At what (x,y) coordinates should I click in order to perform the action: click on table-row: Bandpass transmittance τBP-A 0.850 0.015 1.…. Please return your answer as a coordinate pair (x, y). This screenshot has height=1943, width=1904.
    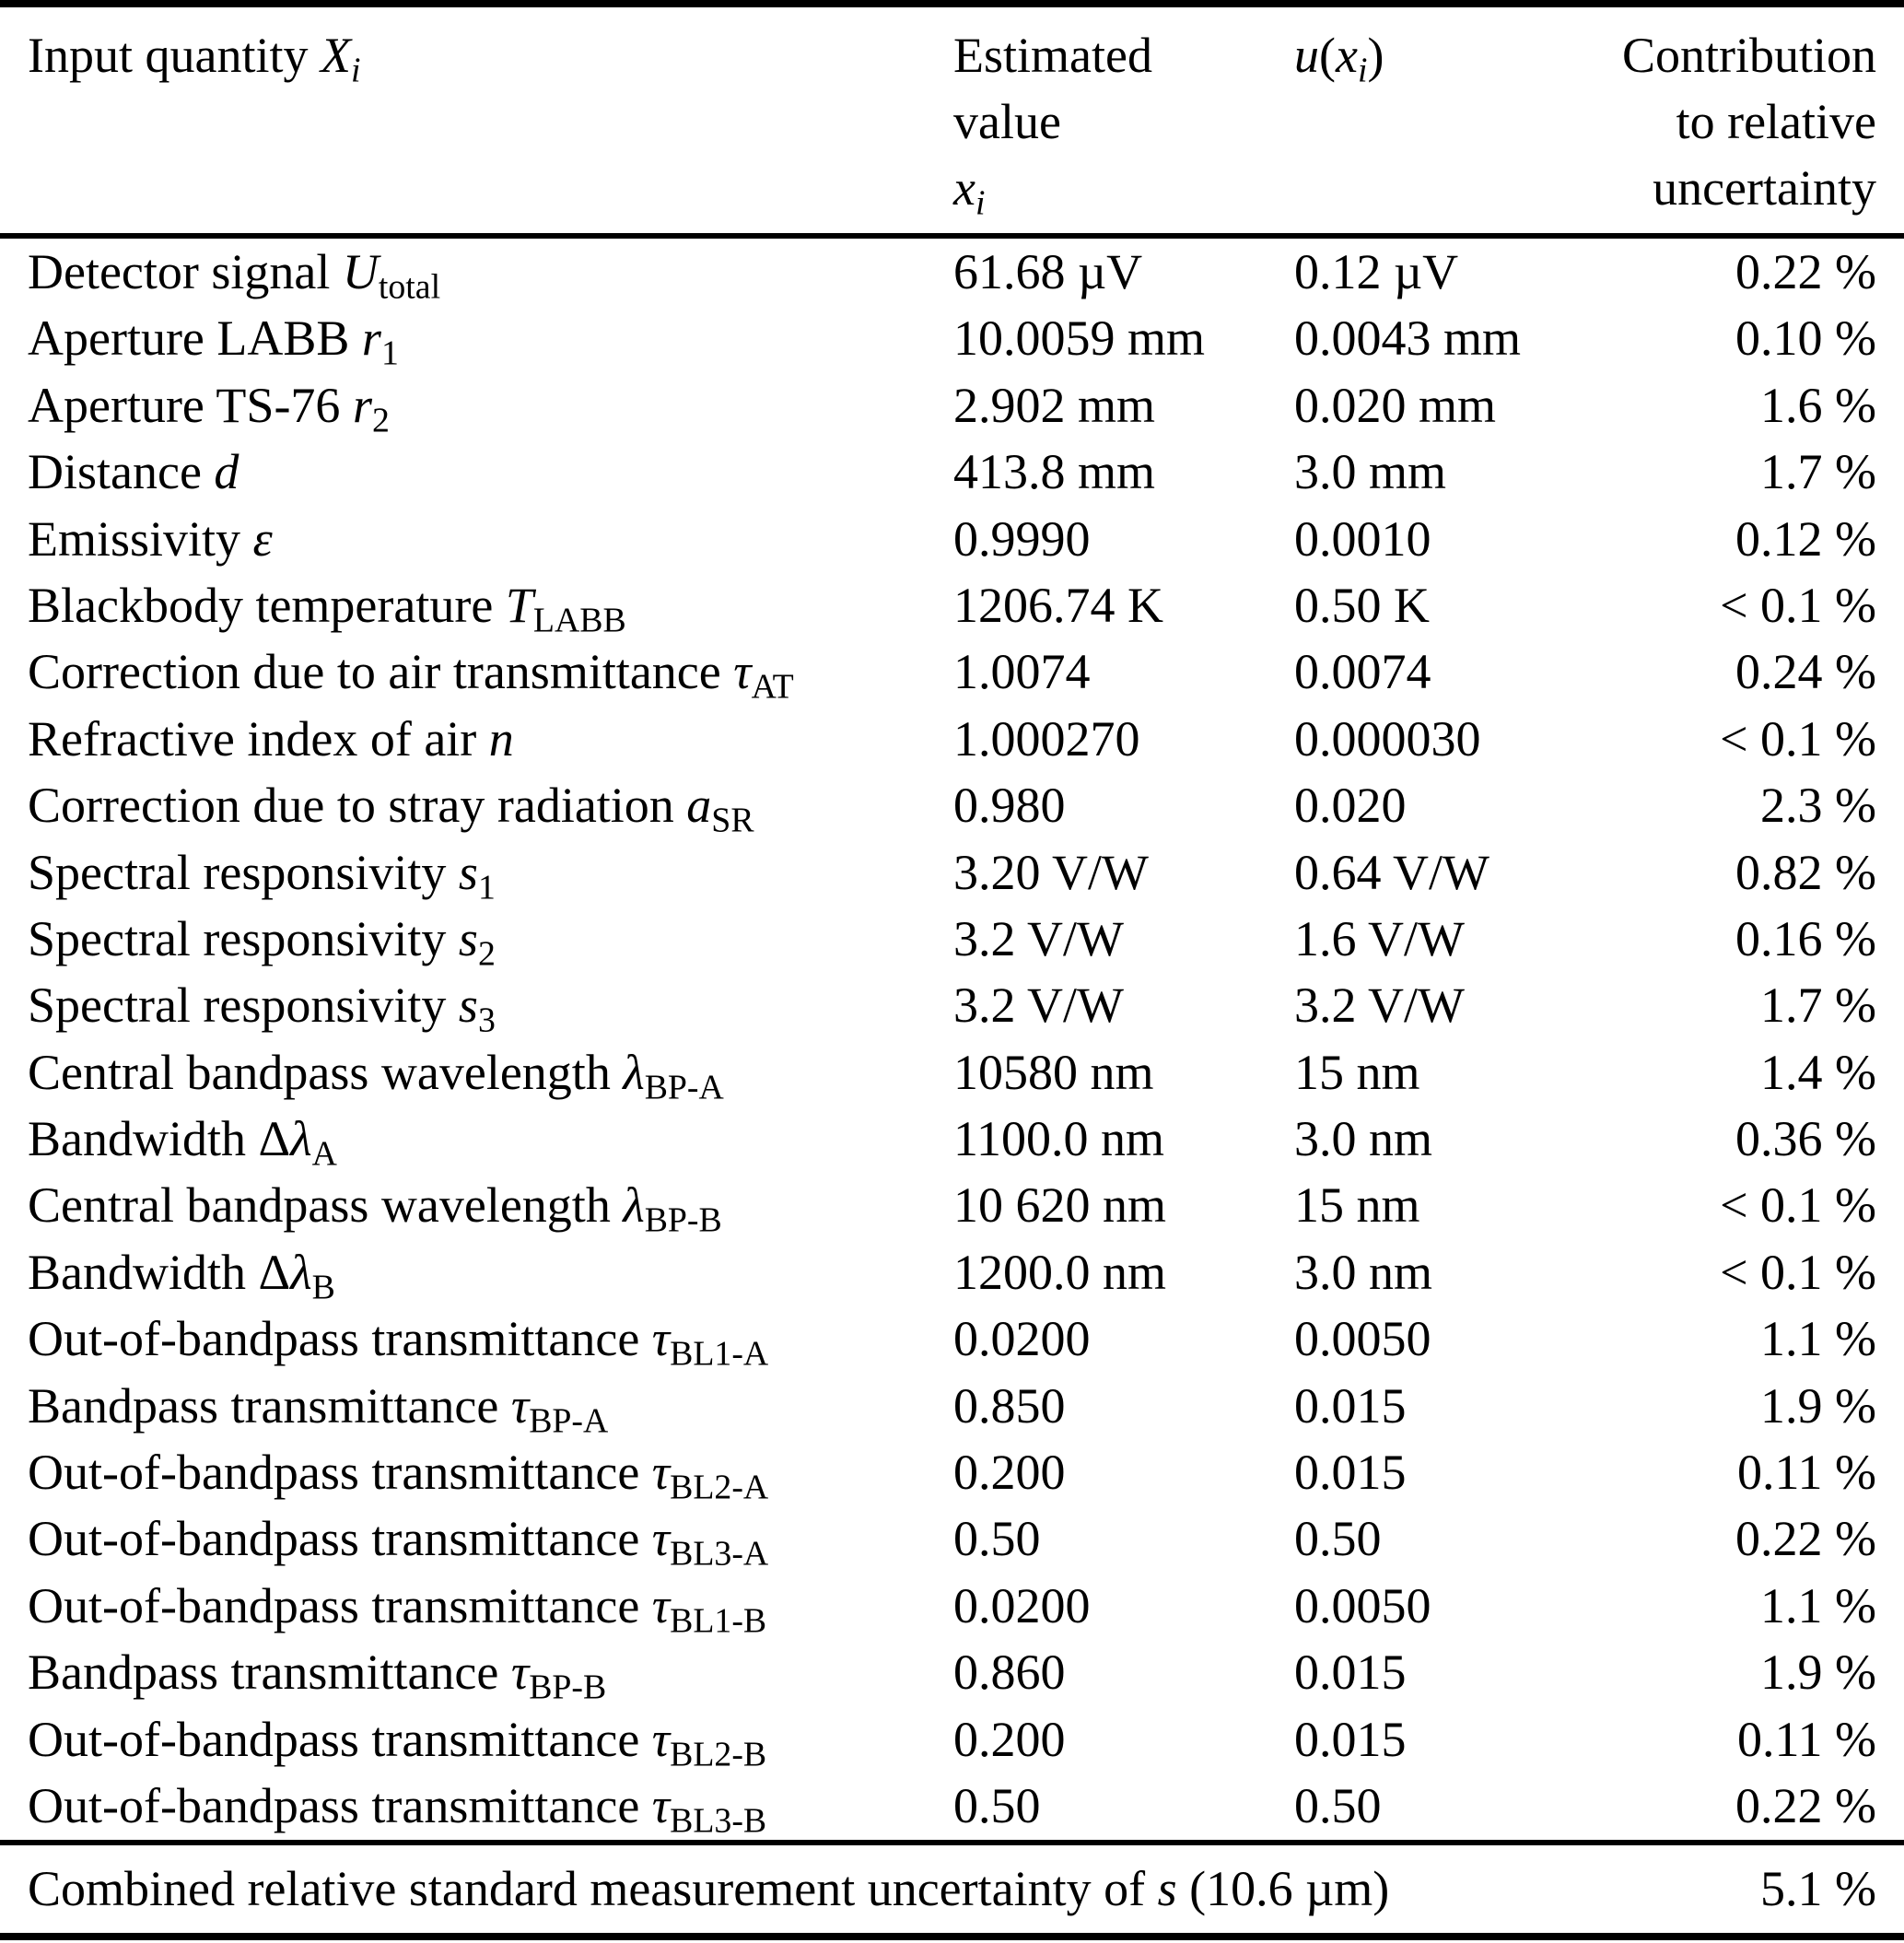
    Looking at the image, I should click on (952, 1406).